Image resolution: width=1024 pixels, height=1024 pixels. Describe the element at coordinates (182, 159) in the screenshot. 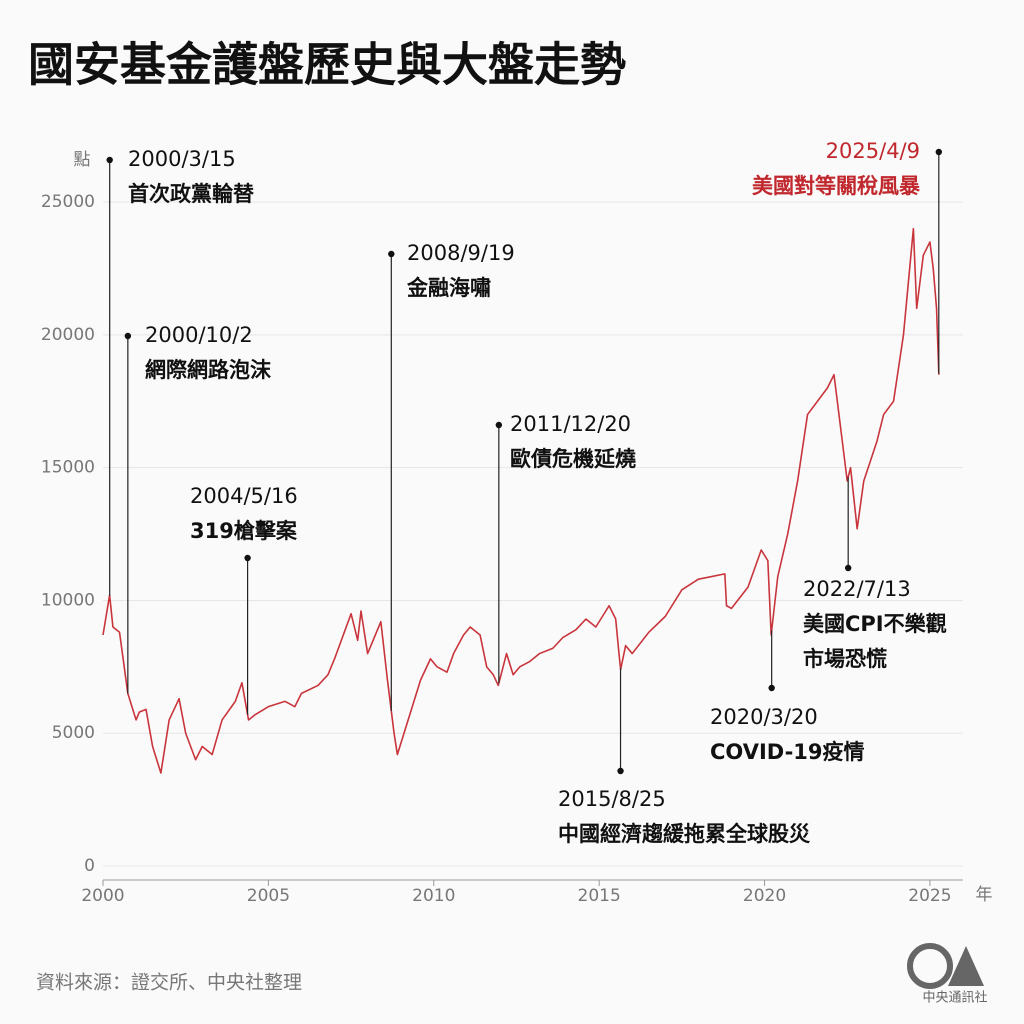

I see `annotation-date: 2000/3/15` at that location.